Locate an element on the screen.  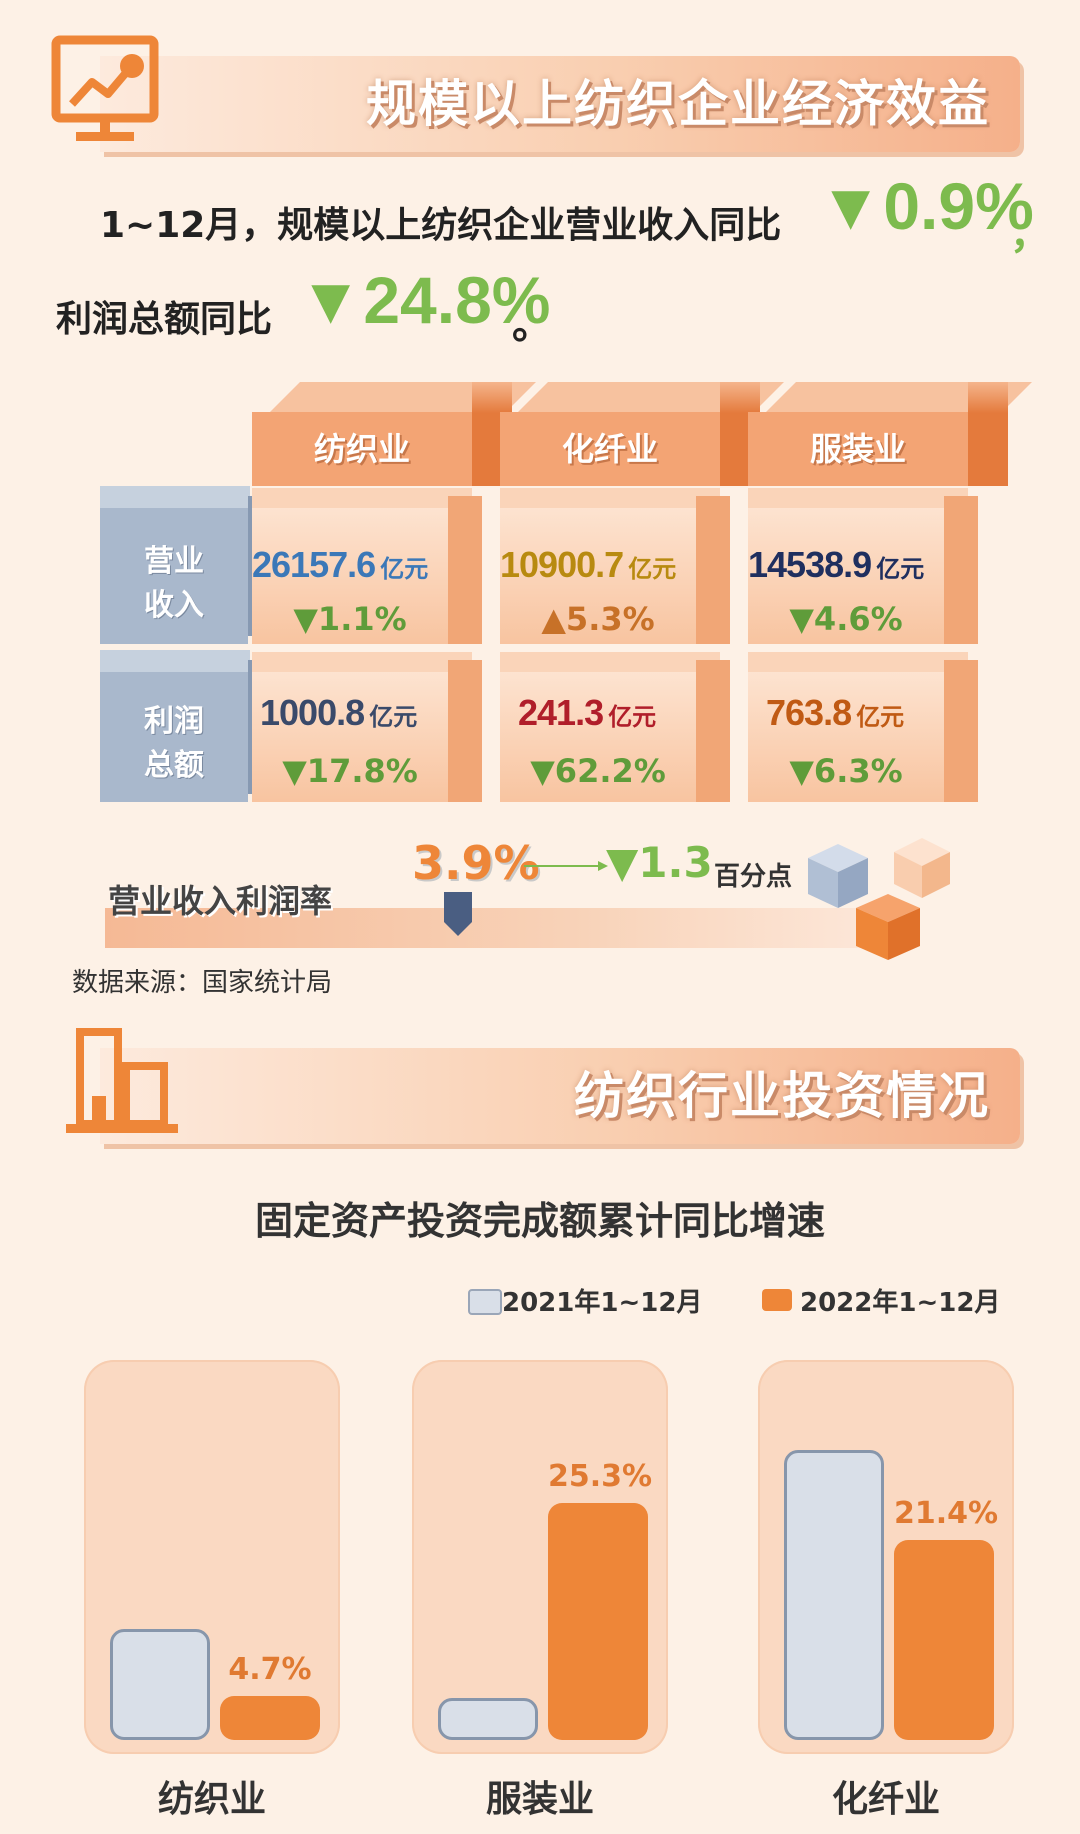
revenue-value: 10900.7 is located at coordinates (562, 564).